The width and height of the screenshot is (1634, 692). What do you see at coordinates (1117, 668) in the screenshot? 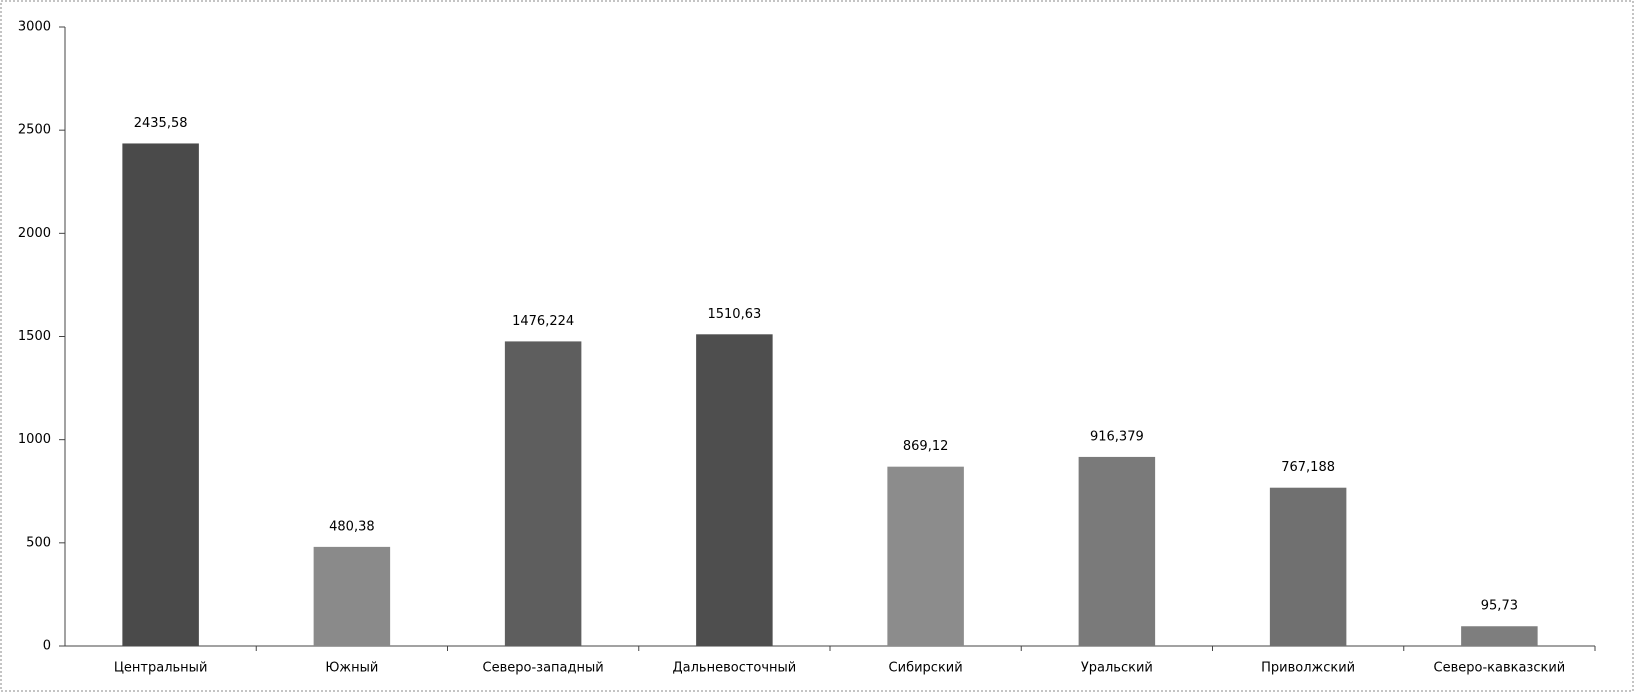
I see `x-tick-label: Уральский` at bounding box center [1117, 668].